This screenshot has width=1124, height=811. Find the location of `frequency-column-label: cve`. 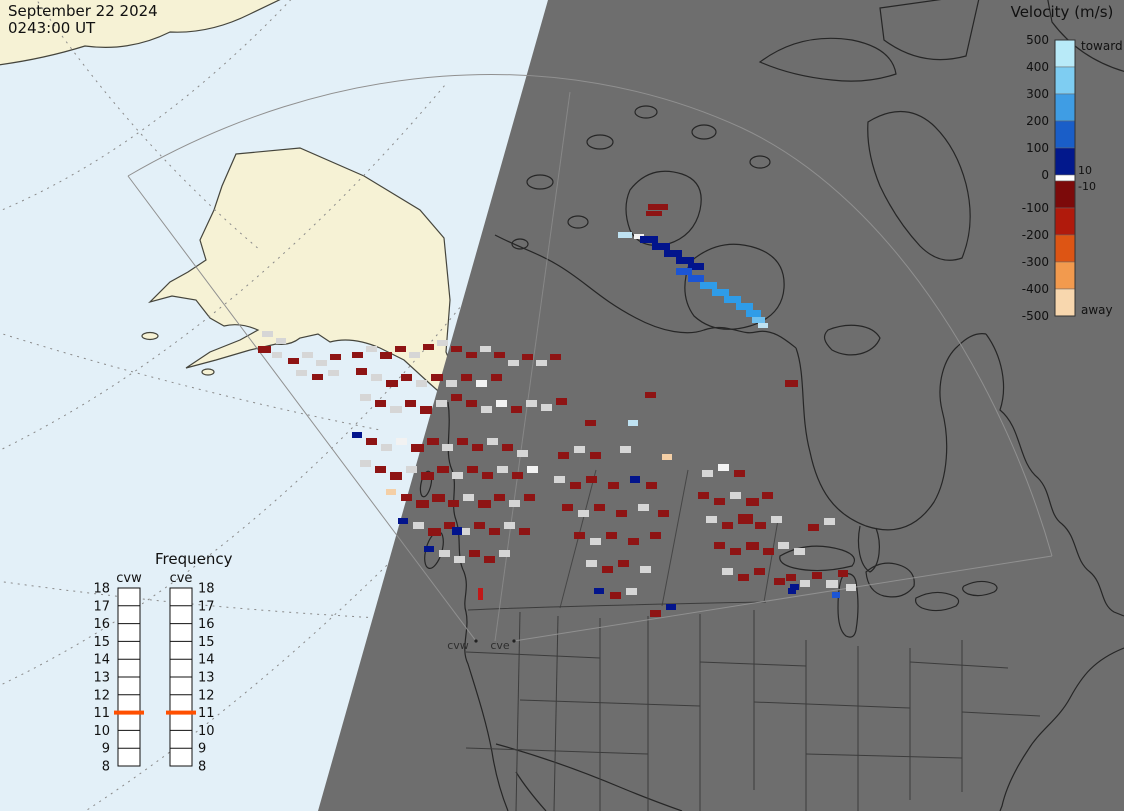

frequency-column-label: cve is located at coordinates (181, 578).